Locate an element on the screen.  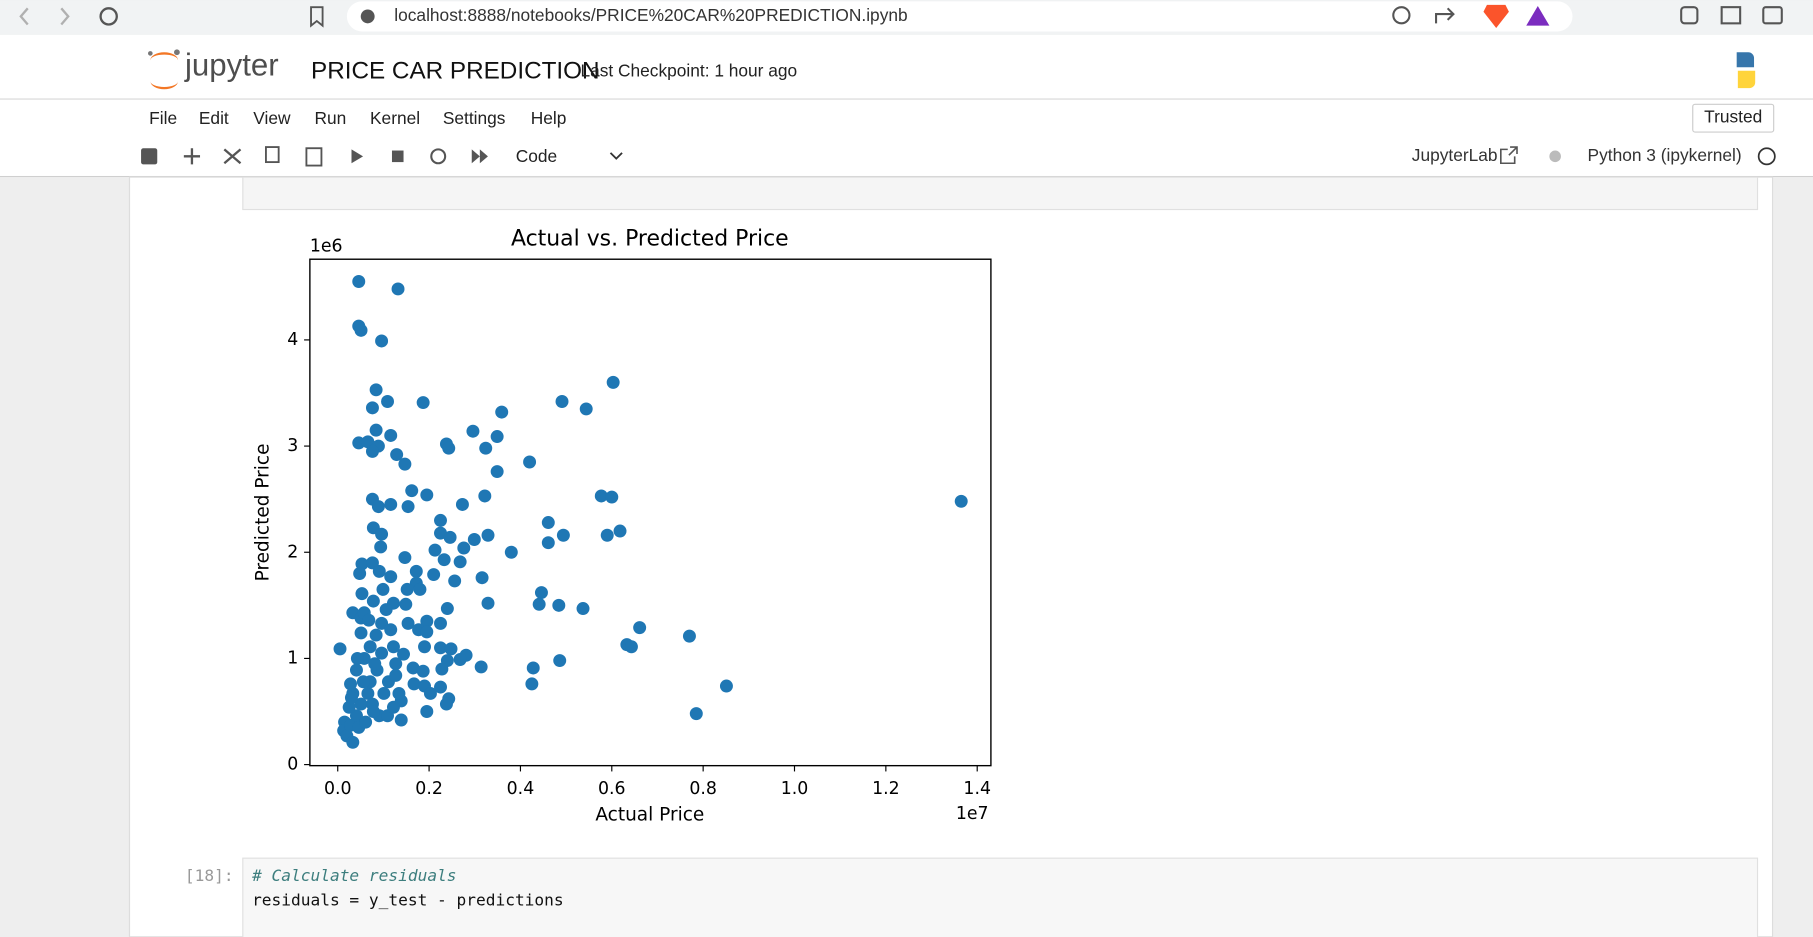
previous-cell-input is located at coordinates (1000, 193).